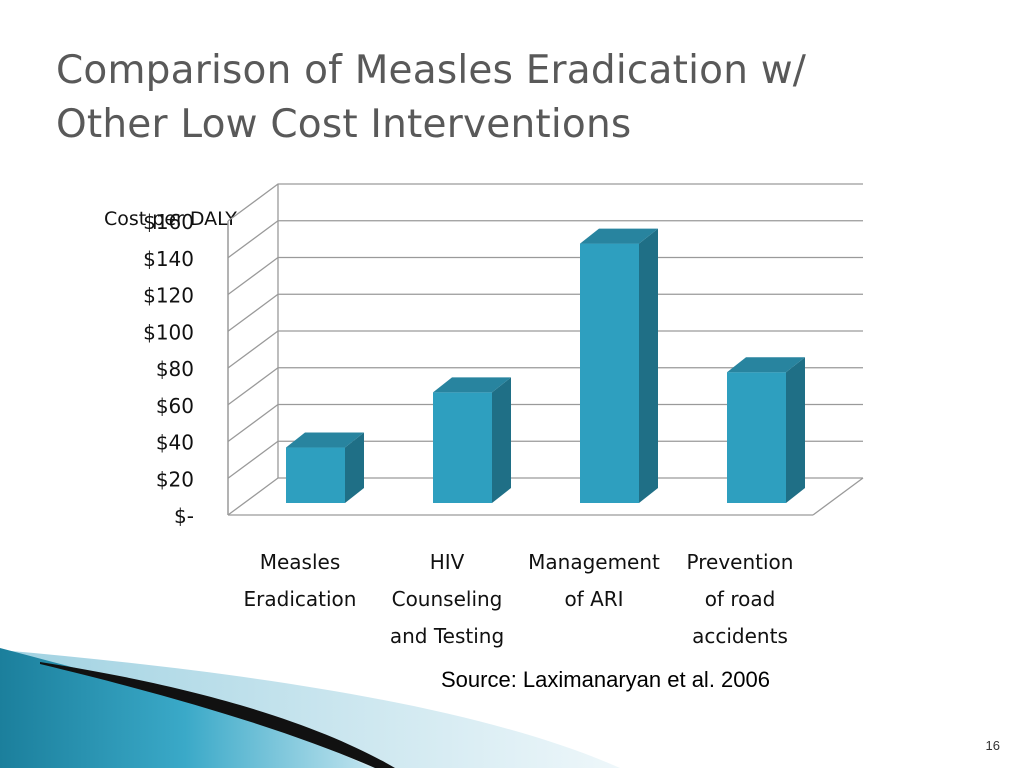 The height and width of the screenshot is (768, 1024). I want to click on x-category-label: of road, so click(740, 599).